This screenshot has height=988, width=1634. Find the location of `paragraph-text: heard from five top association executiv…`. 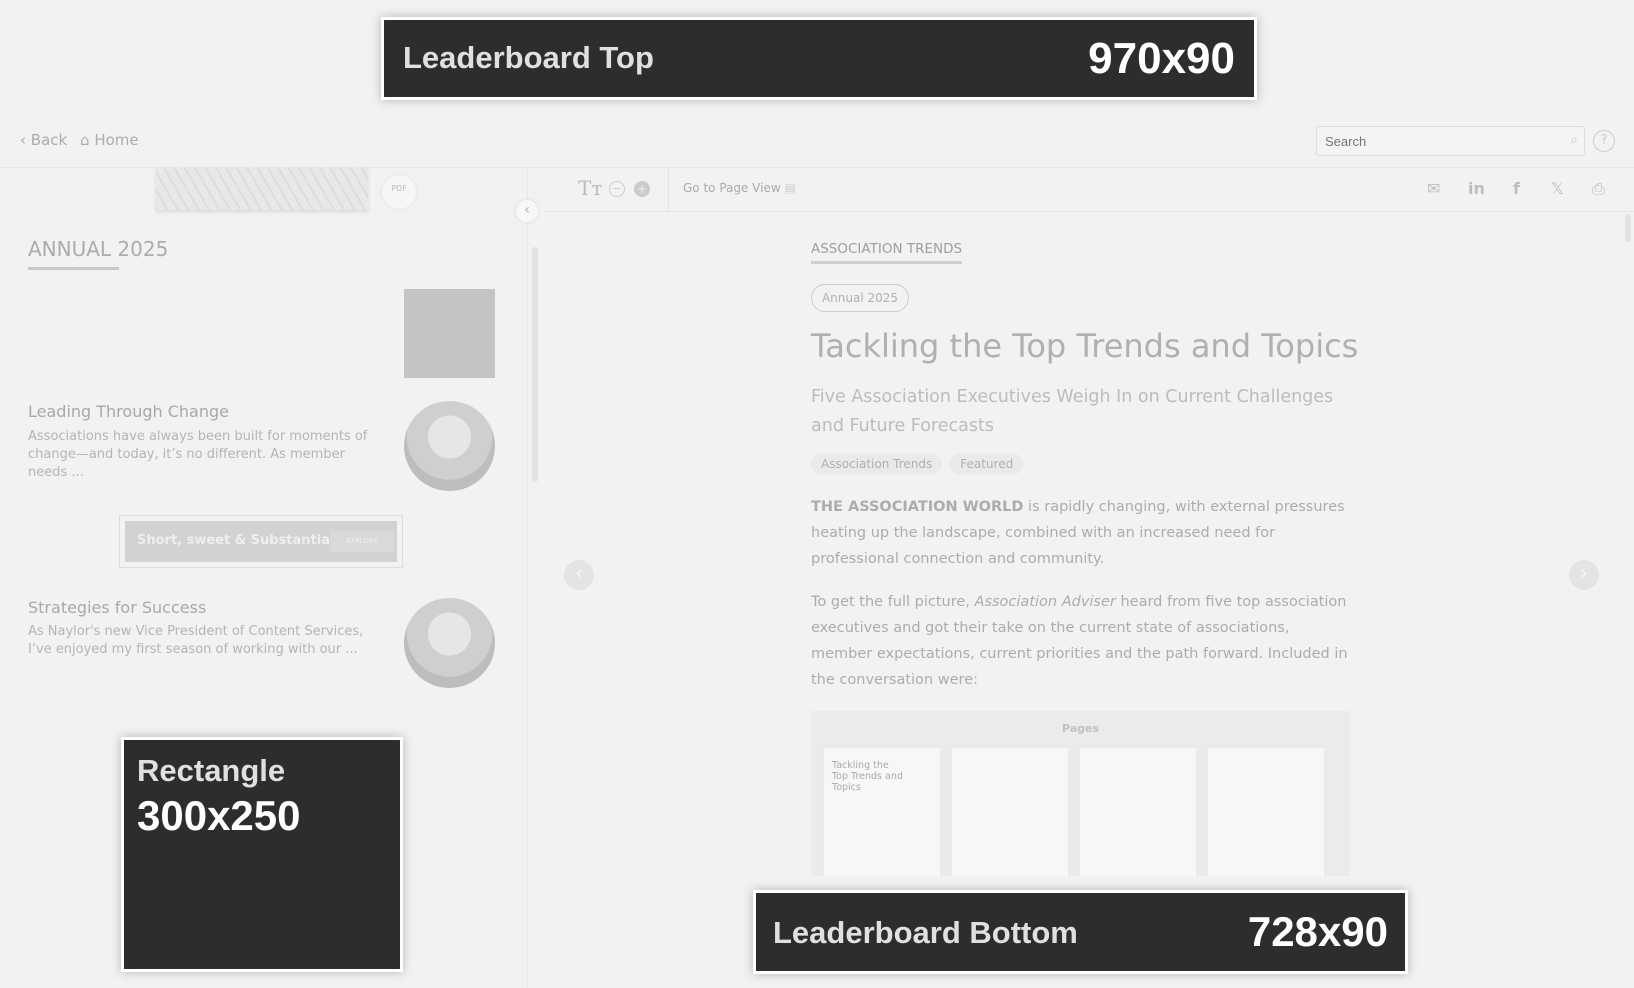

paragraph-text: heard from five top association executiv… is located at coordinates (1079, 641).